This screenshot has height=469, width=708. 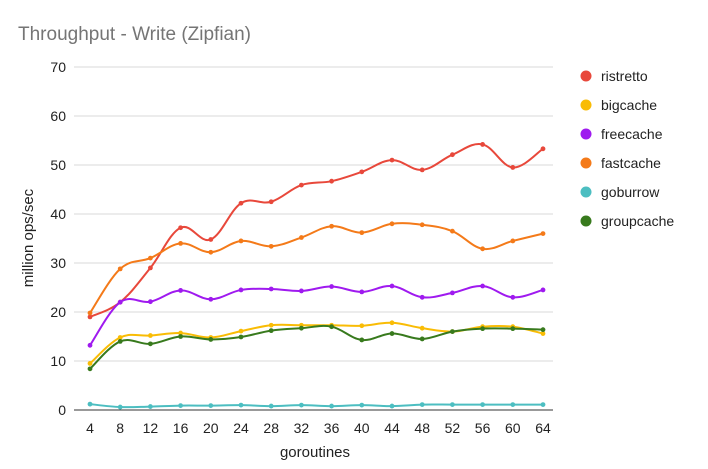 What do you see at coordinates (58, 238) in the screenshot?
I see `y-axis-ticks: 0 10 20 30 40 50 60 70` at bounding box center [58, 238].